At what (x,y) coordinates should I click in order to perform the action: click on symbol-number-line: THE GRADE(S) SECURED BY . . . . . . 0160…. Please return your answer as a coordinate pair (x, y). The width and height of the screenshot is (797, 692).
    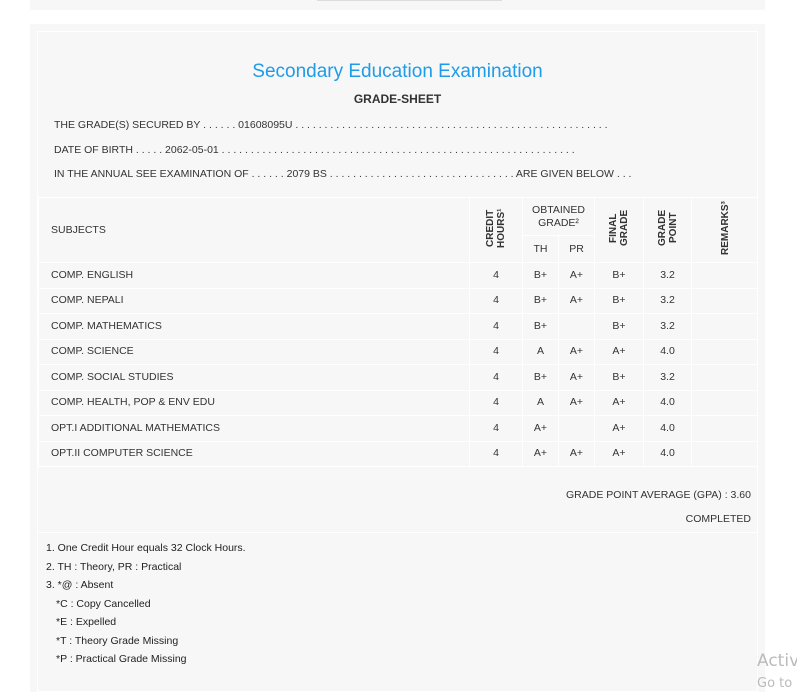
    Looking at the image, I should click on (331, 125).